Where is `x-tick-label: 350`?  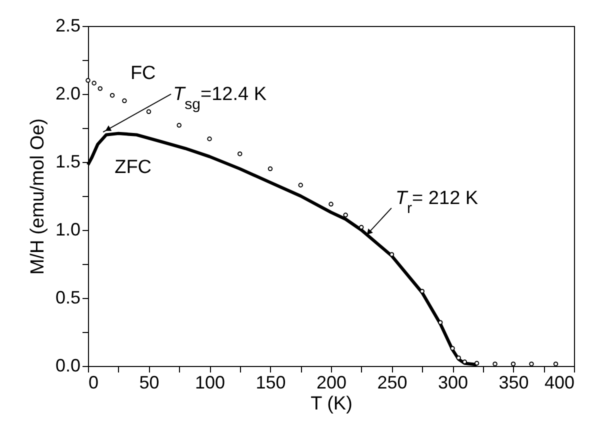 x-tick-label: 350 is located at coordinates (513, 382).